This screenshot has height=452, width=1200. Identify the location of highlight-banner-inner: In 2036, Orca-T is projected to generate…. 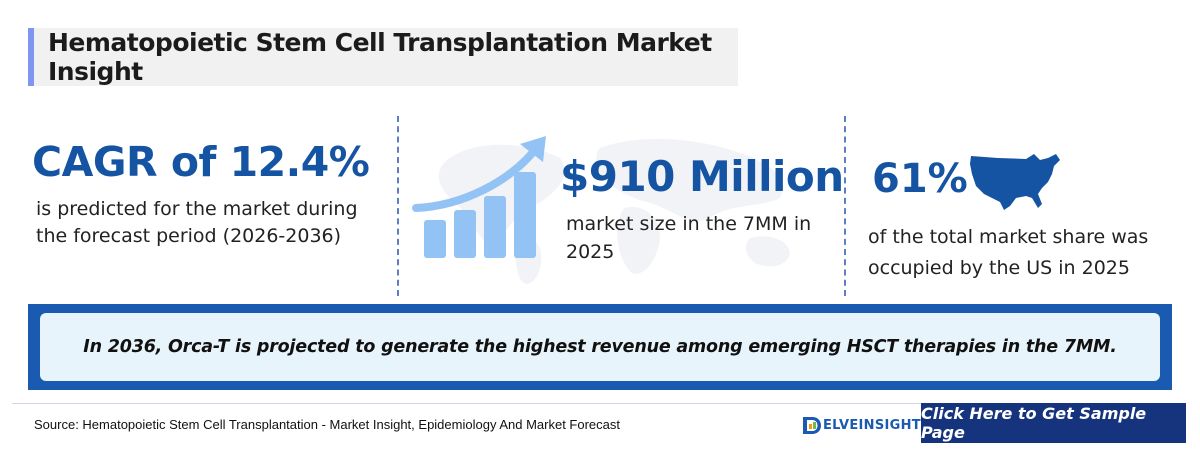
(600, 347).